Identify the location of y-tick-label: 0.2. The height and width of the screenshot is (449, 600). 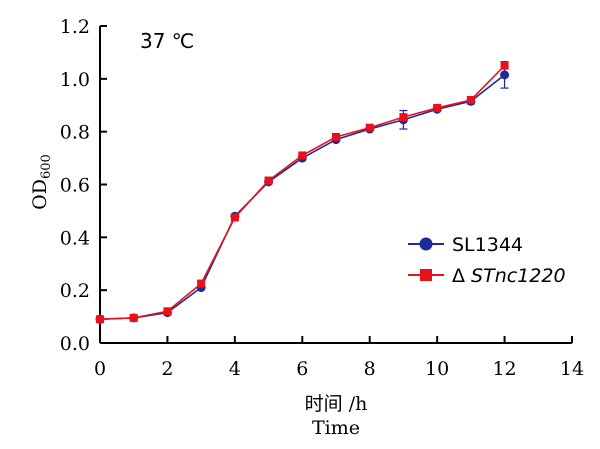
(75, 291).